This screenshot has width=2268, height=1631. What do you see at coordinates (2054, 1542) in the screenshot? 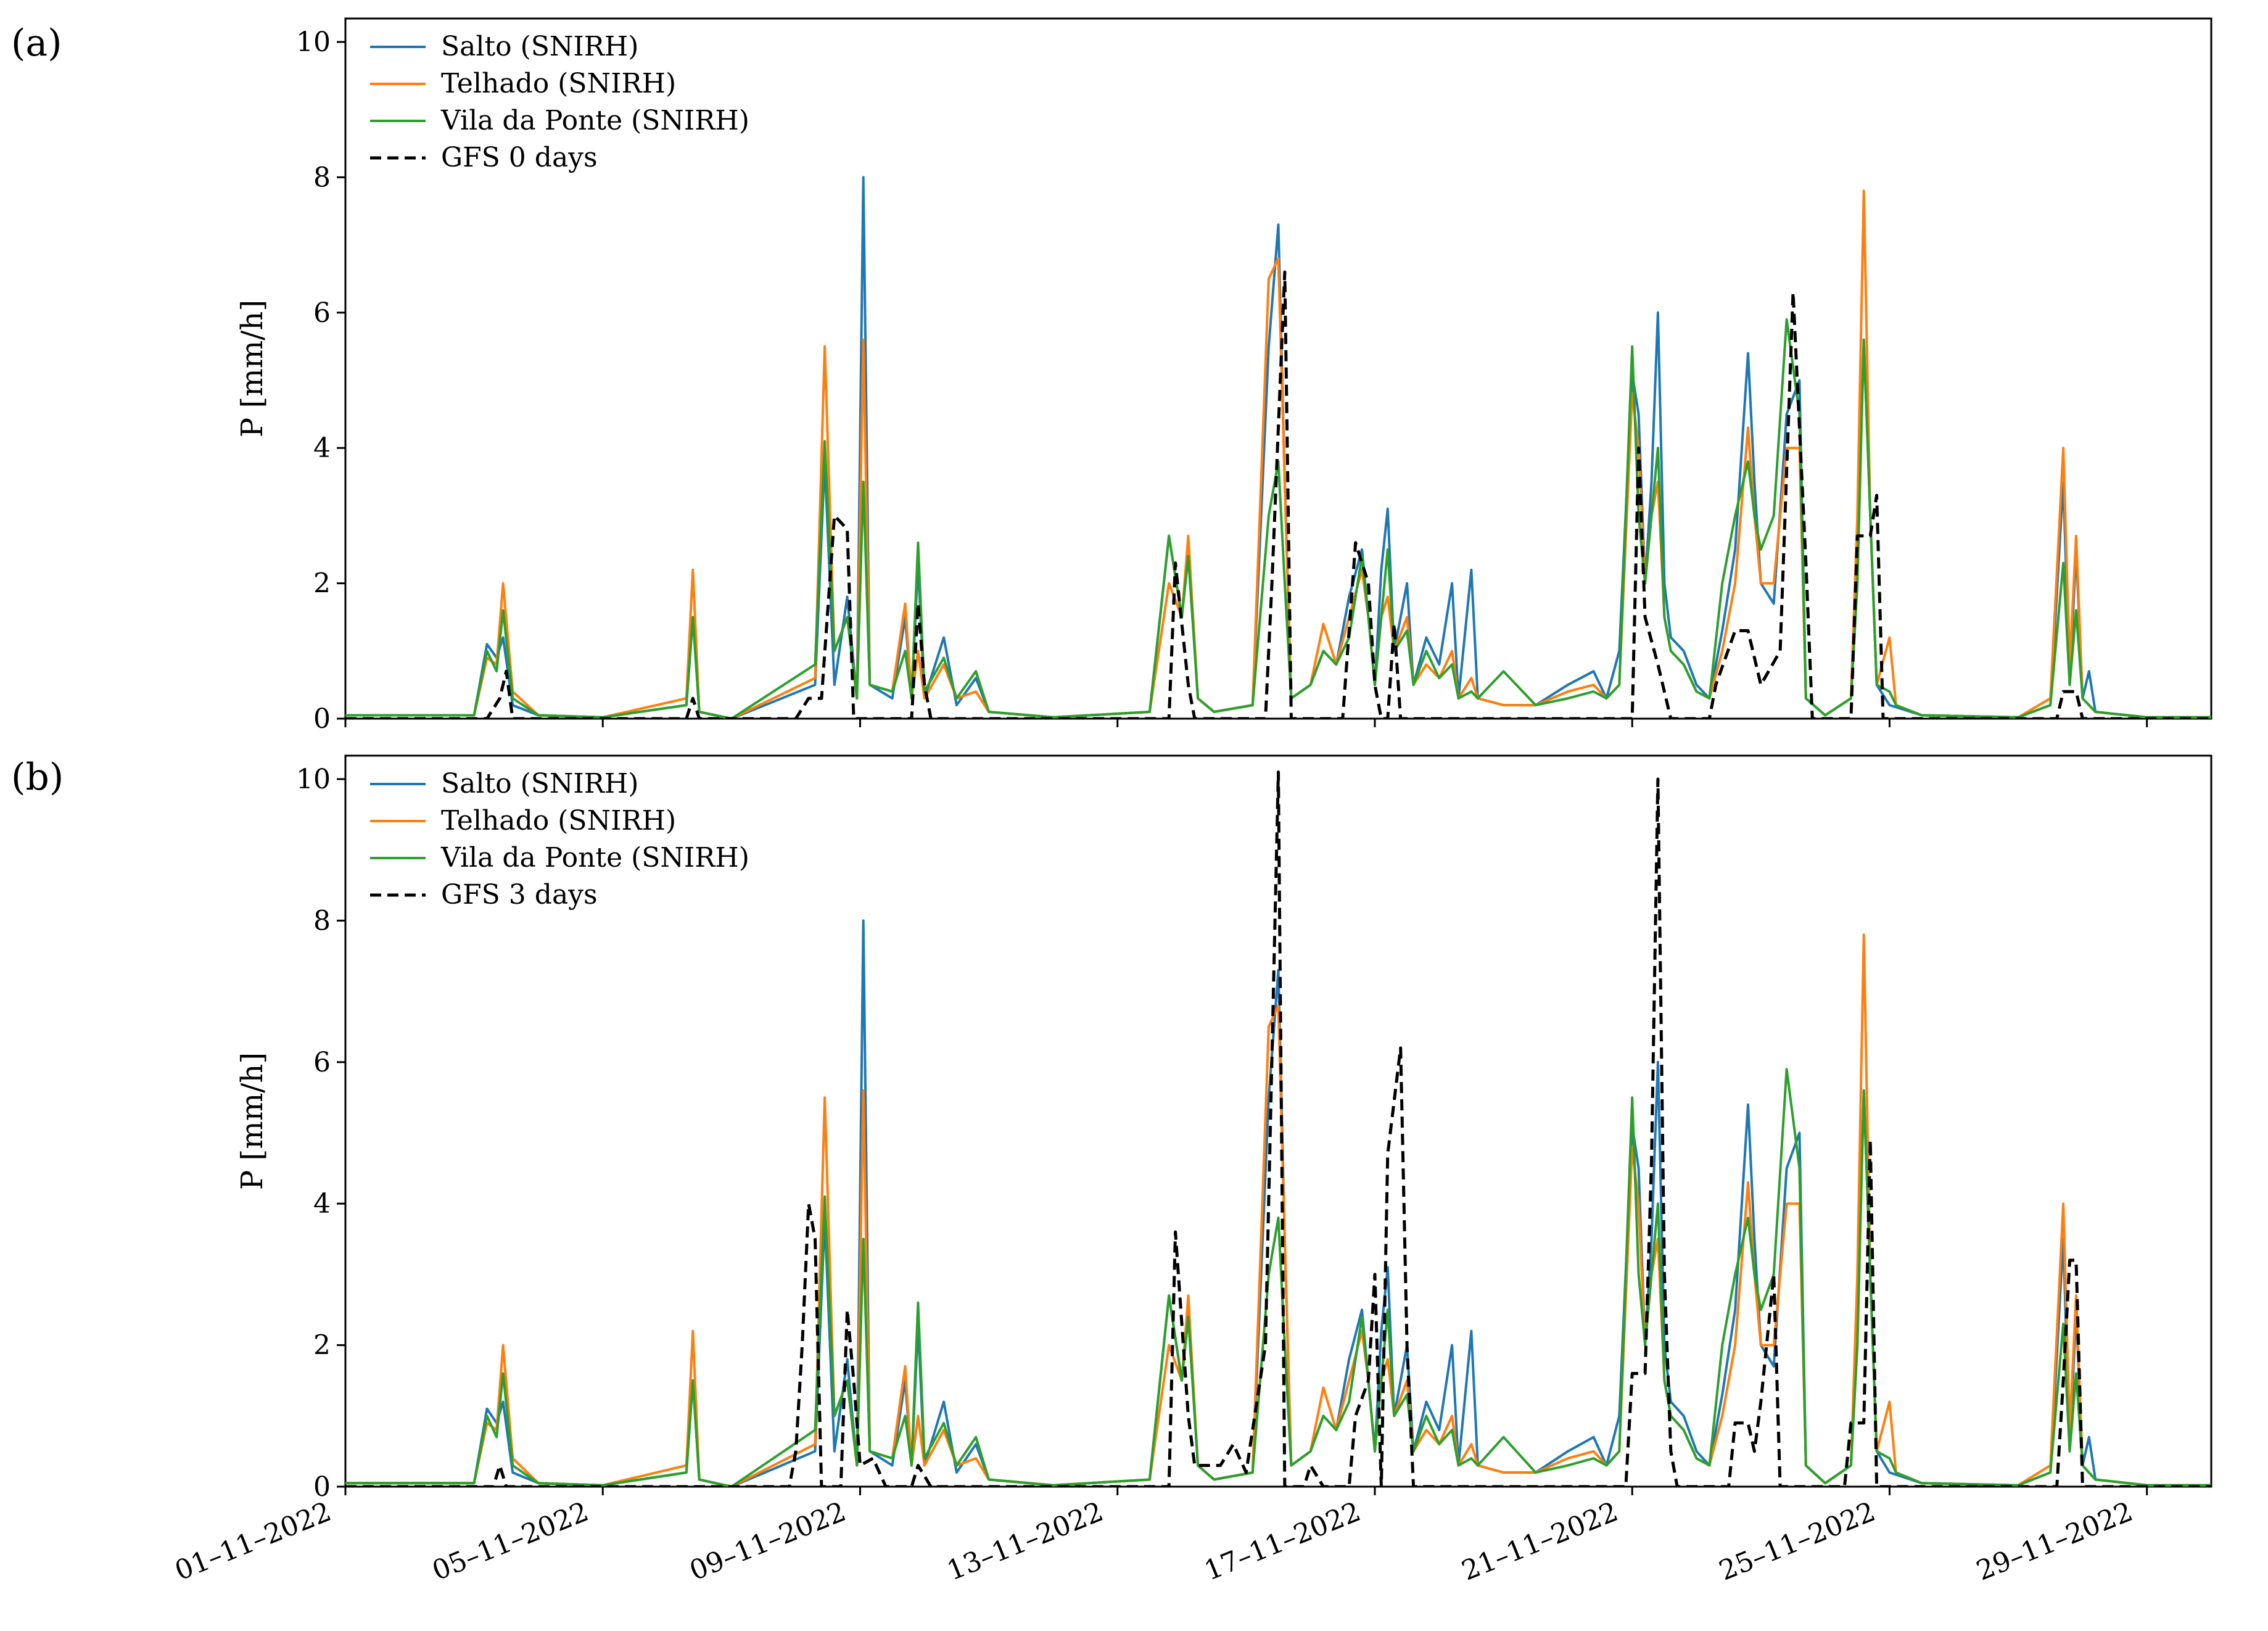
I see `x-tick-label: 29–11–2022` at bounding box center [2054, 1542].